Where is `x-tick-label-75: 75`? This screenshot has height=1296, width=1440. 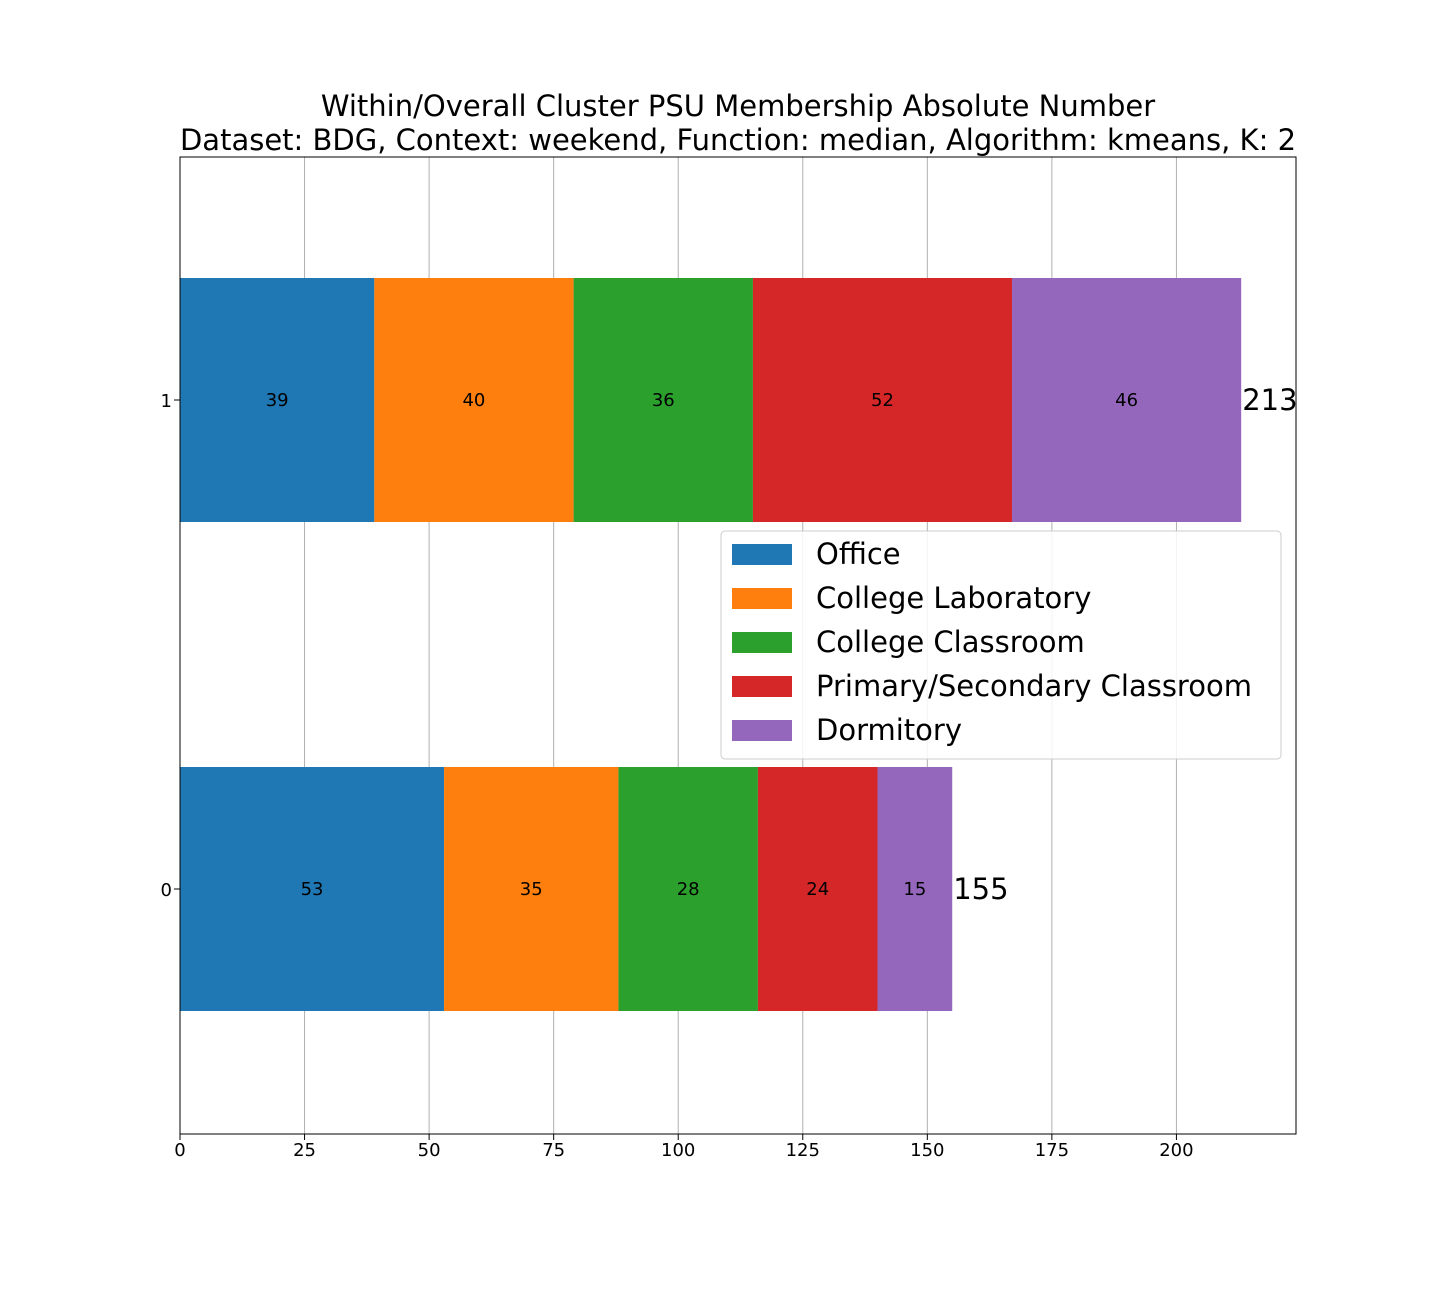 x-tick-label-75: 75 is located at coordinates (553, 1150).